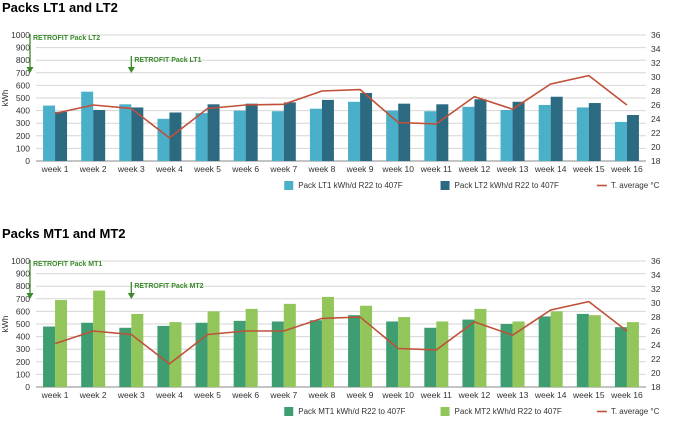 This screenshot has height=422, width=675. Describe the element at coordinates (474, 395) in the screenshot. I see `x-tick-label: week 12` at that location.